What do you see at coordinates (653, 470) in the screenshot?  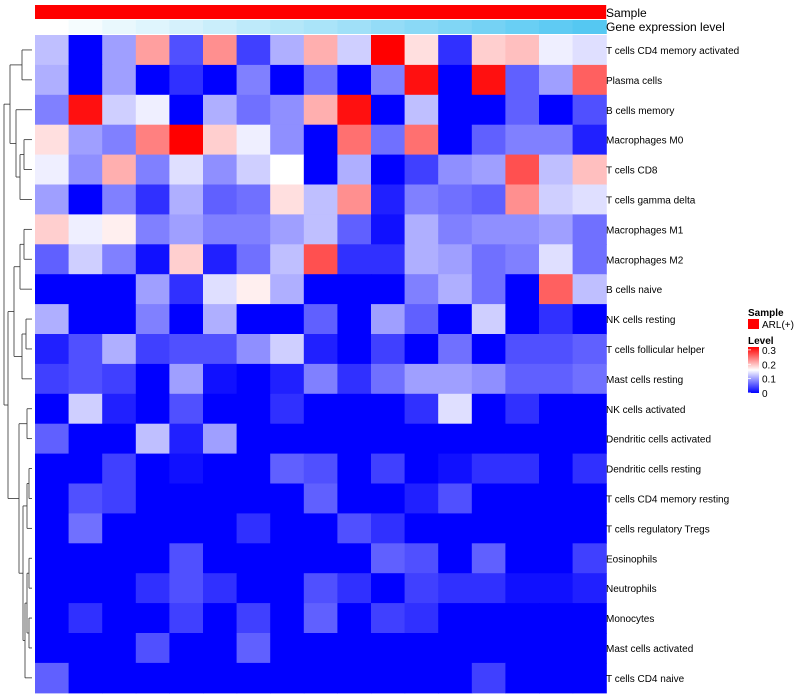 I see `row-label: Dendritic cells resting` at bounding box center [653, 470].